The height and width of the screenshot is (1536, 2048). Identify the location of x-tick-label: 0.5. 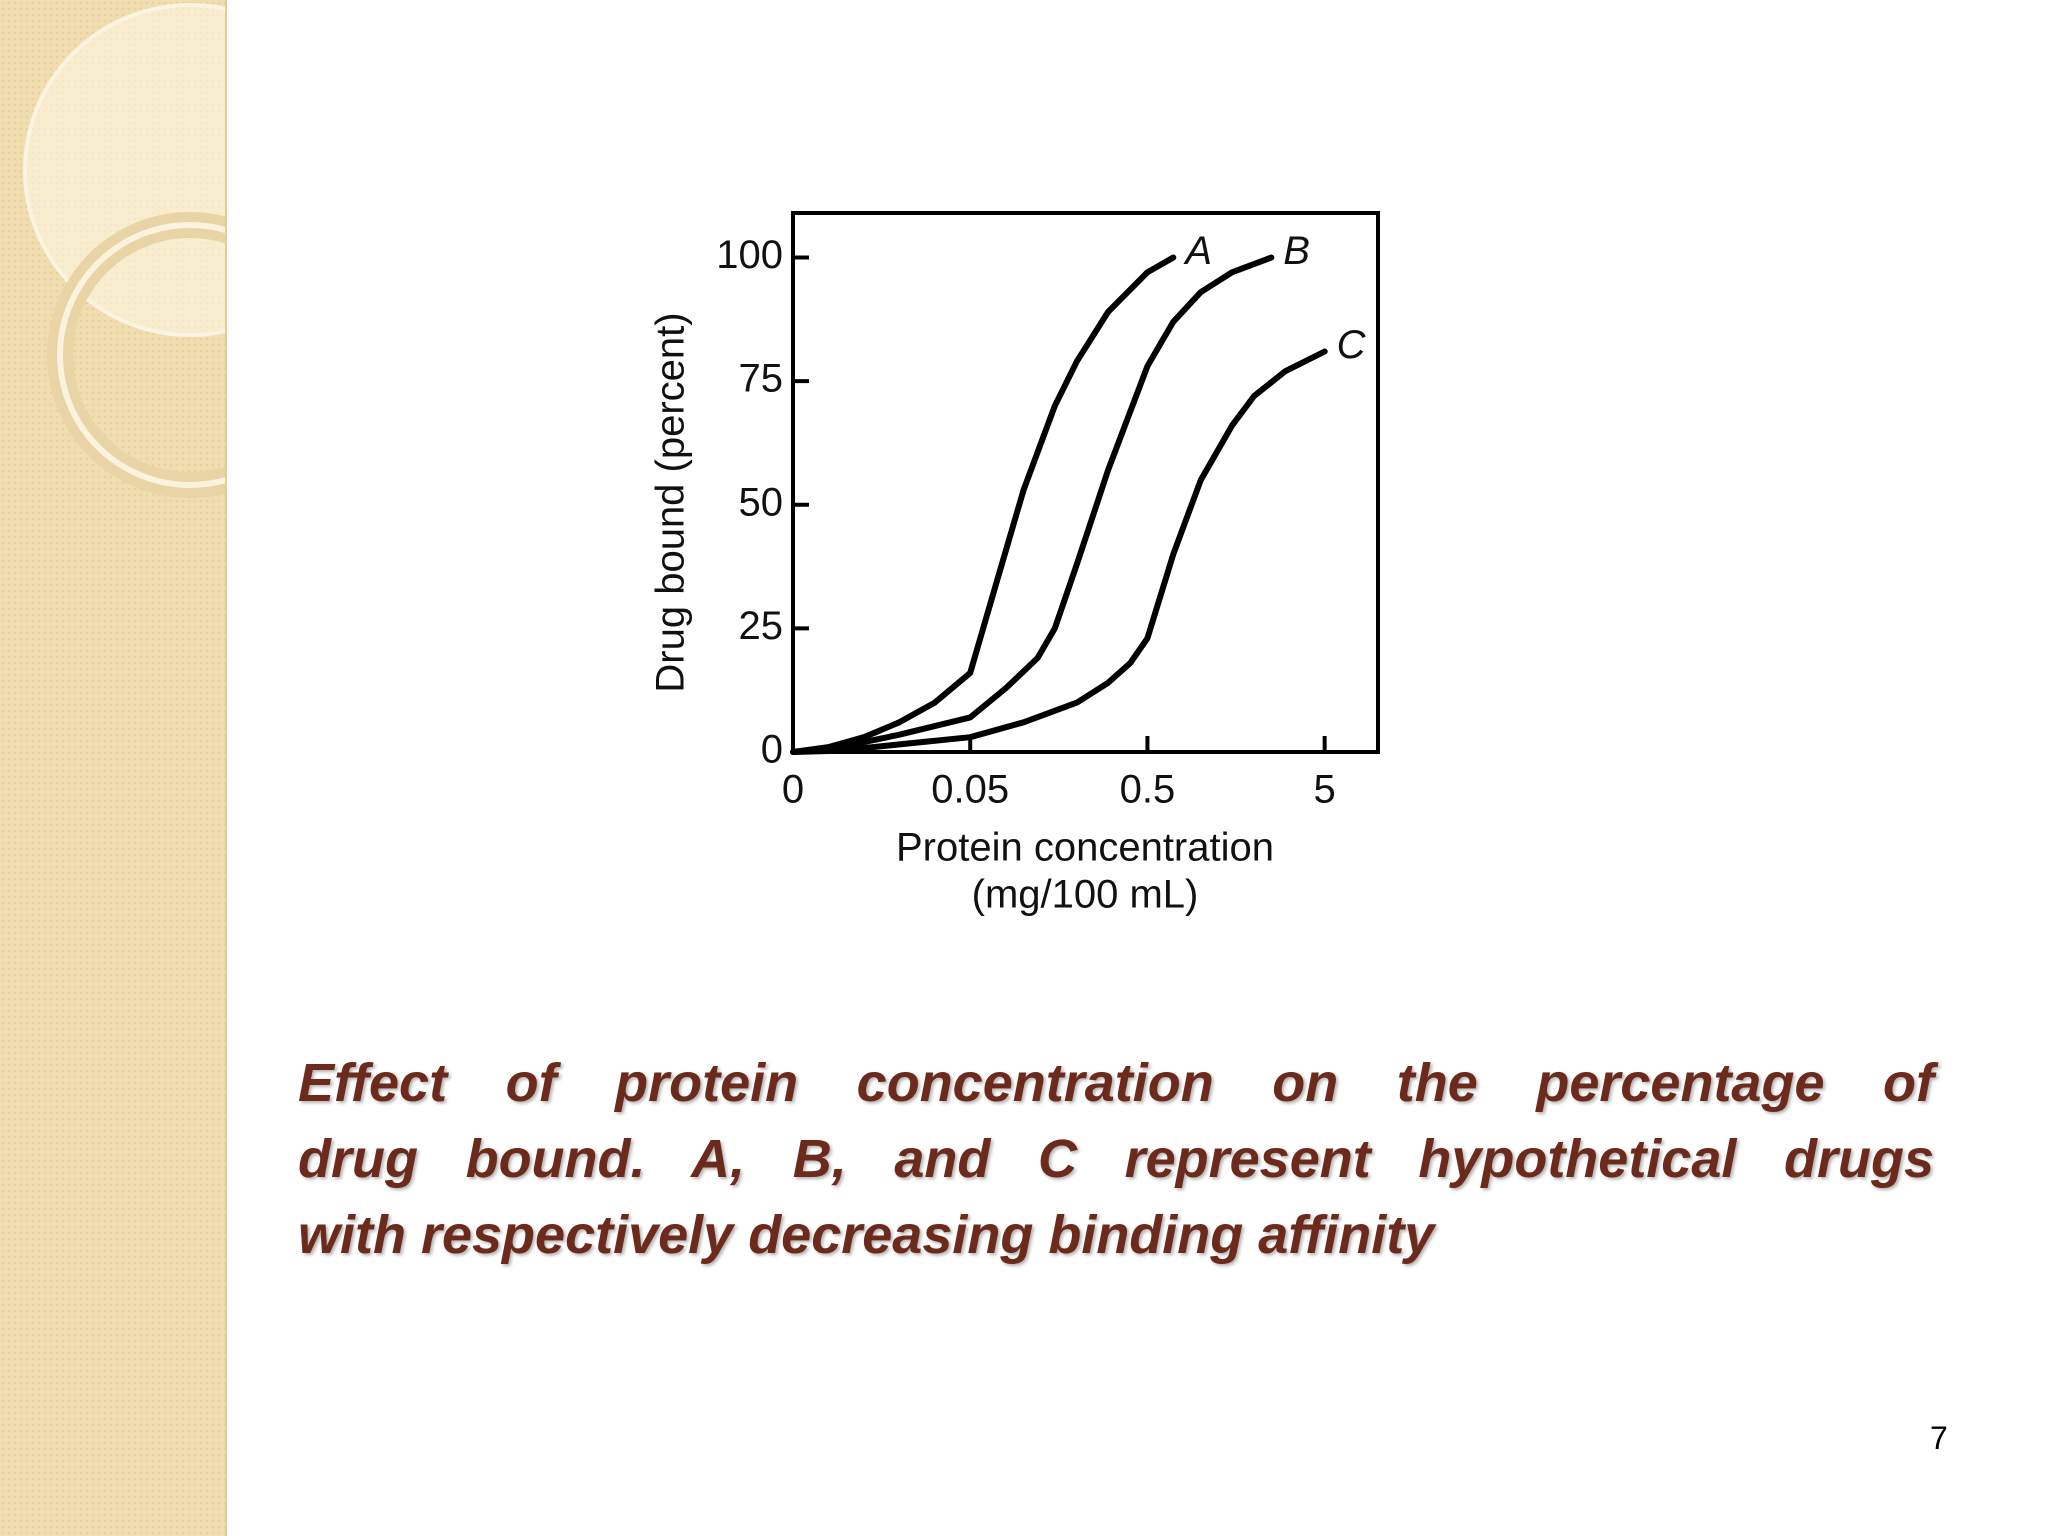
(1148, 790).